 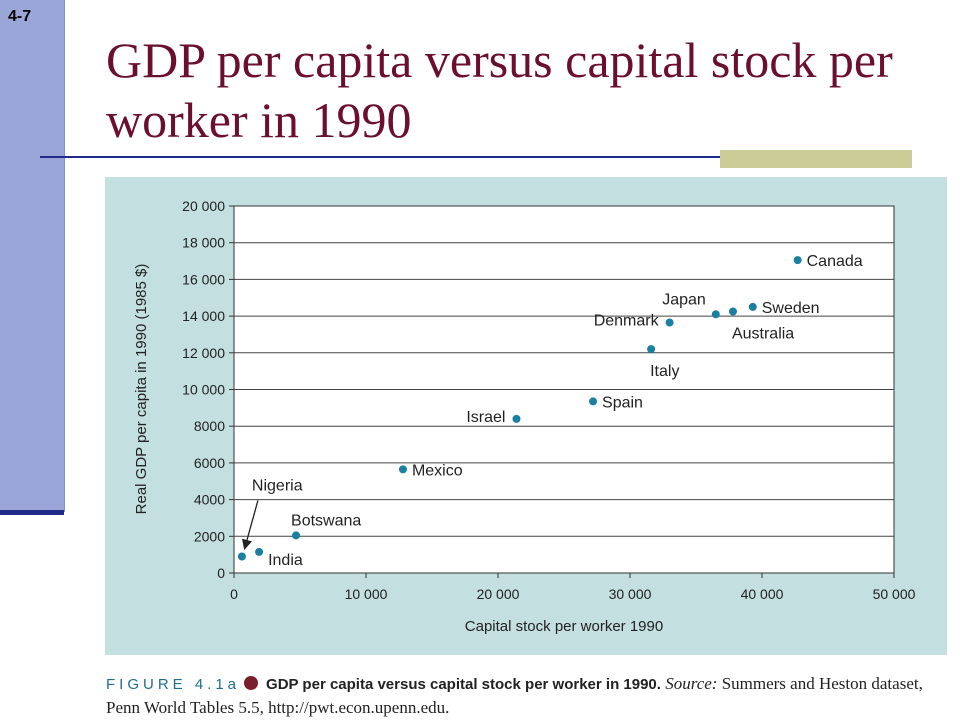 I want to click on point-label-spain: Spain, so click(x=622, y=402).